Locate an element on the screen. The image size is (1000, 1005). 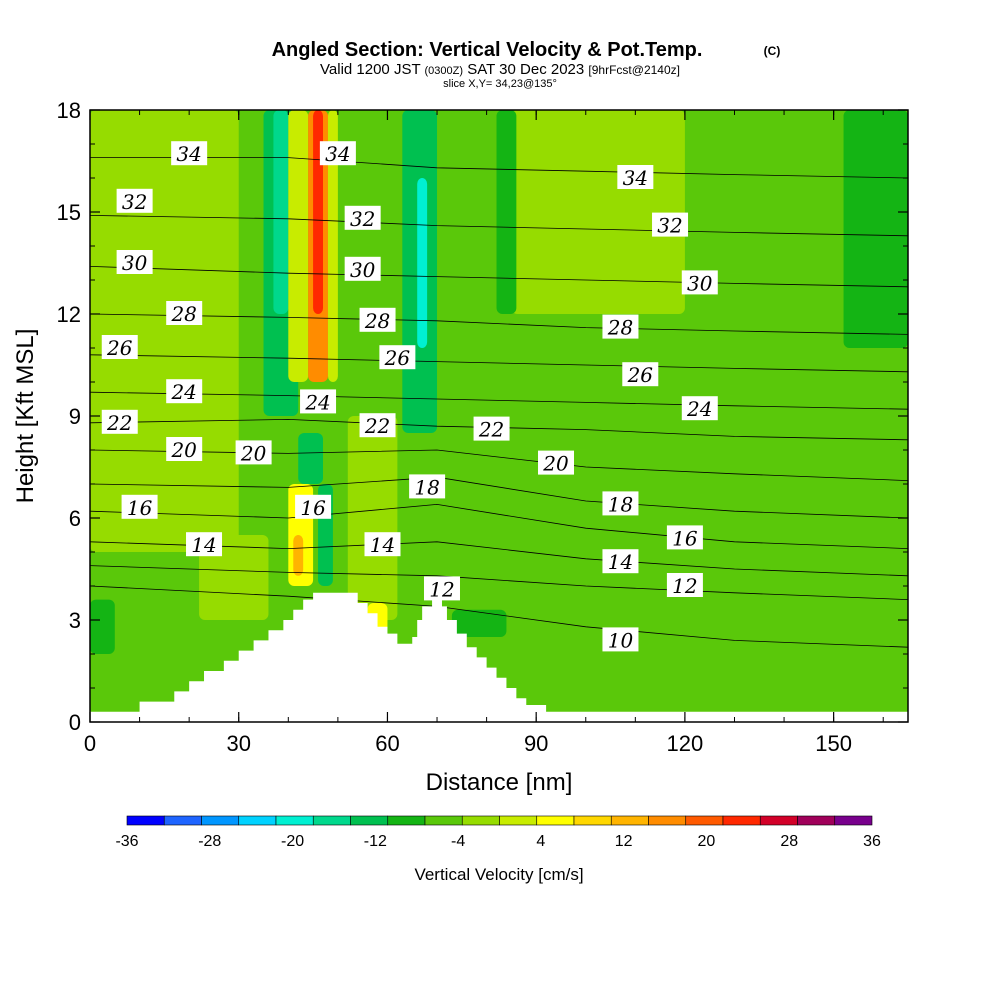
valid-time: Valid 1200 JST is located at coordinates (370, 69).